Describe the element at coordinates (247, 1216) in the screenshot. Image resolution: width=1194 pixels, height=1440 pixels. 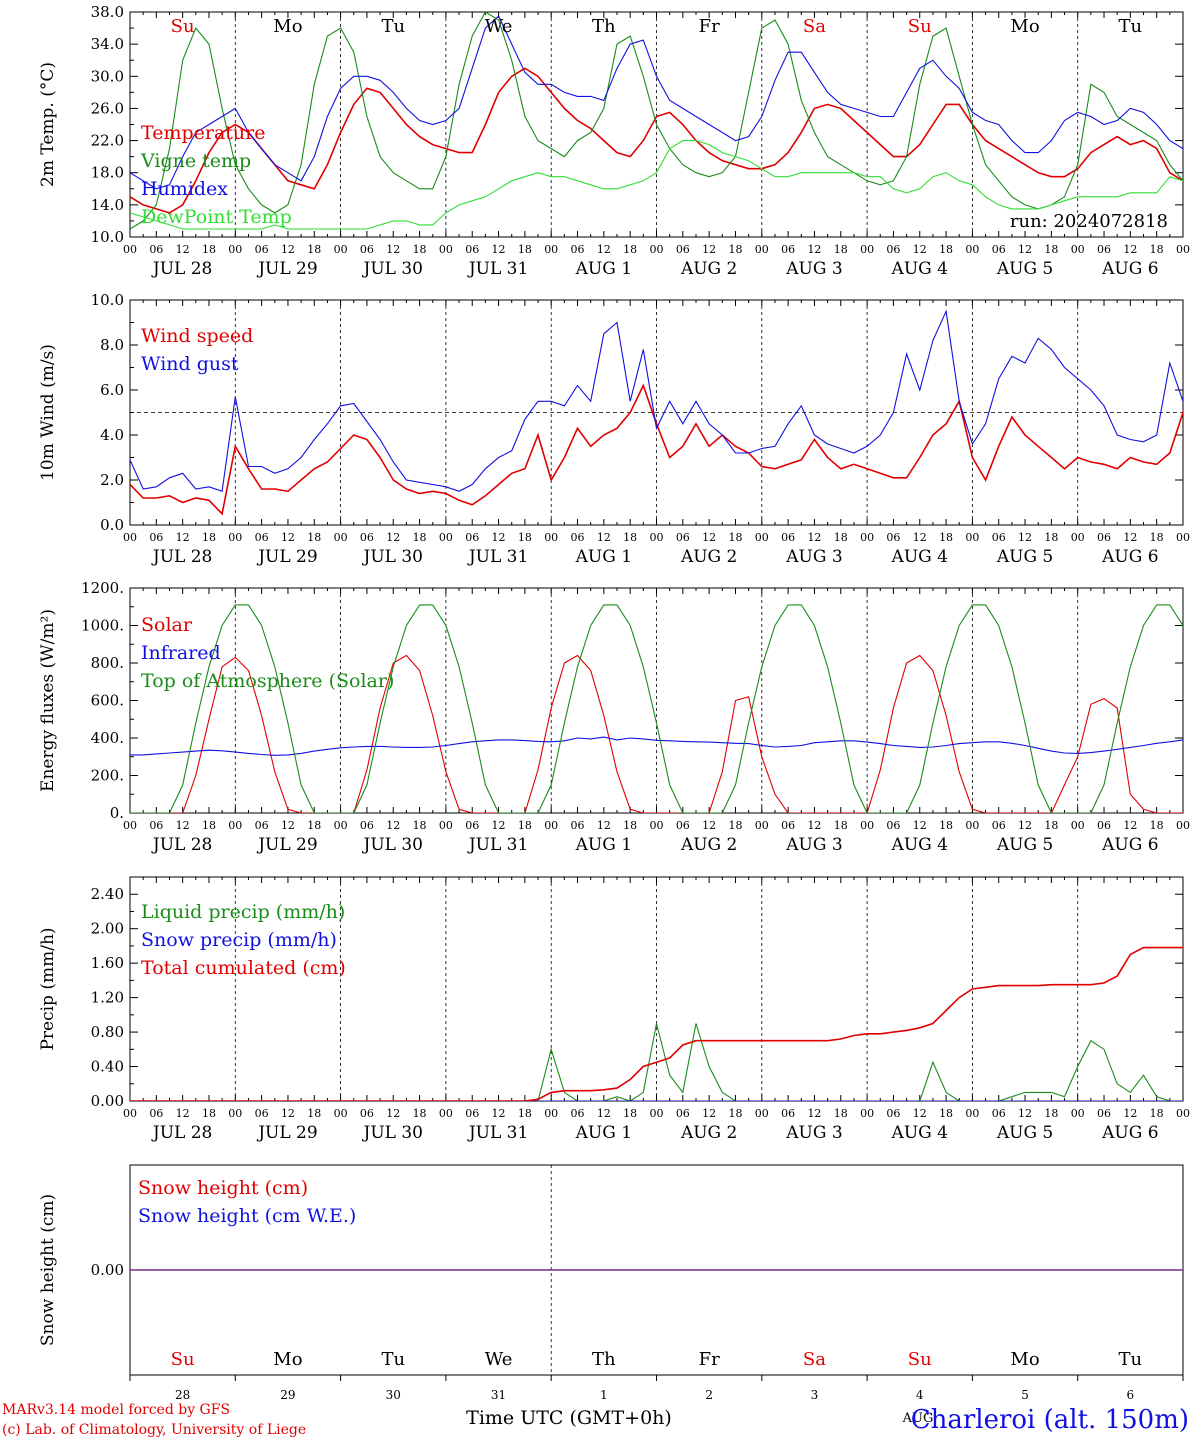
I see `legend-entry: Snow height (cm W.E.)` at that location.